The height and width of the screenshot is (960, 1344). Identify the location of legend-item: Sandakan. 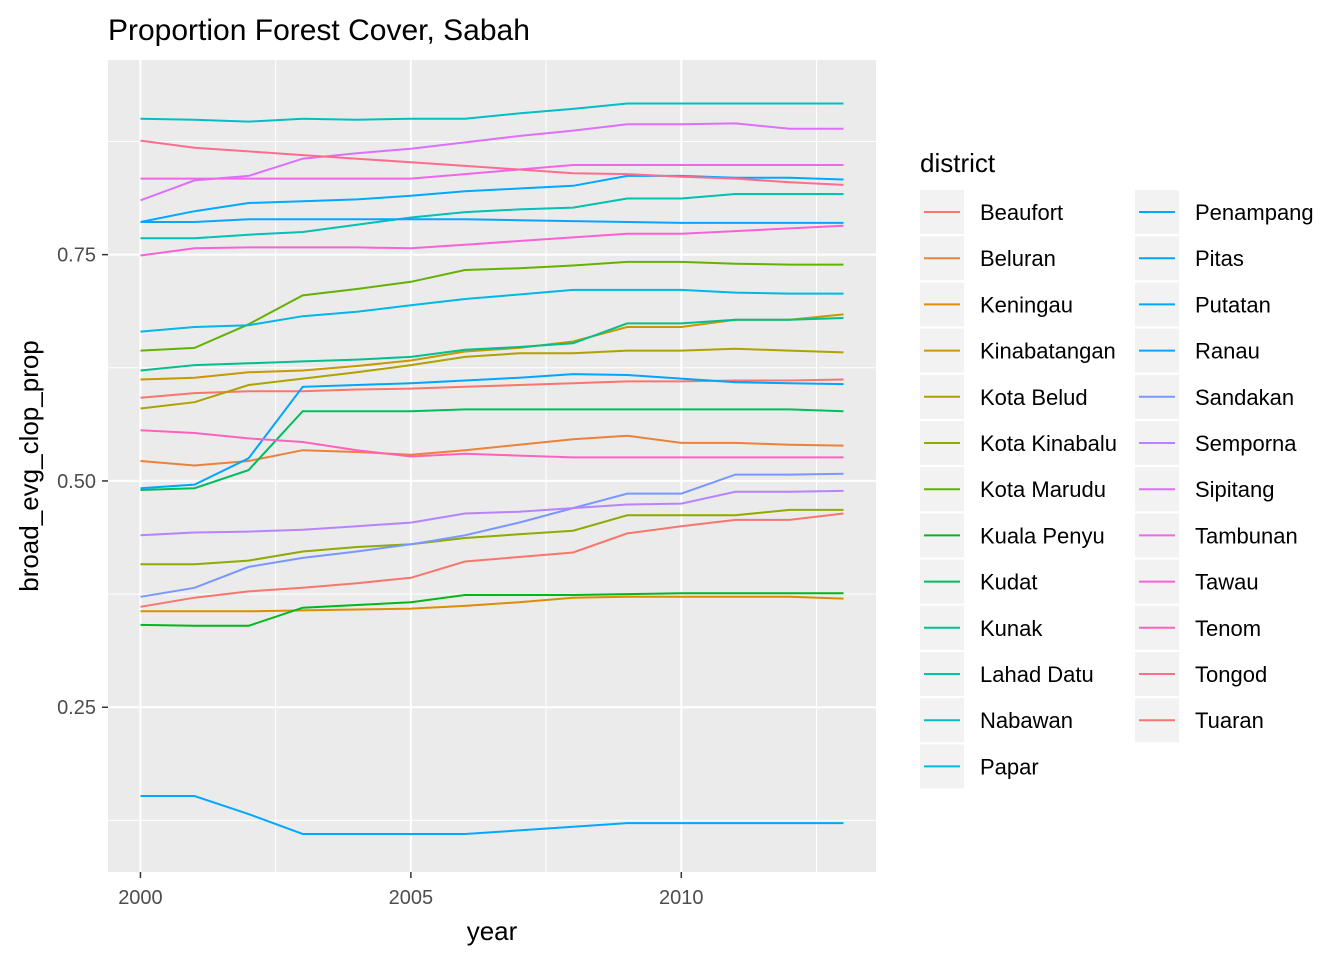
(1214, 396).